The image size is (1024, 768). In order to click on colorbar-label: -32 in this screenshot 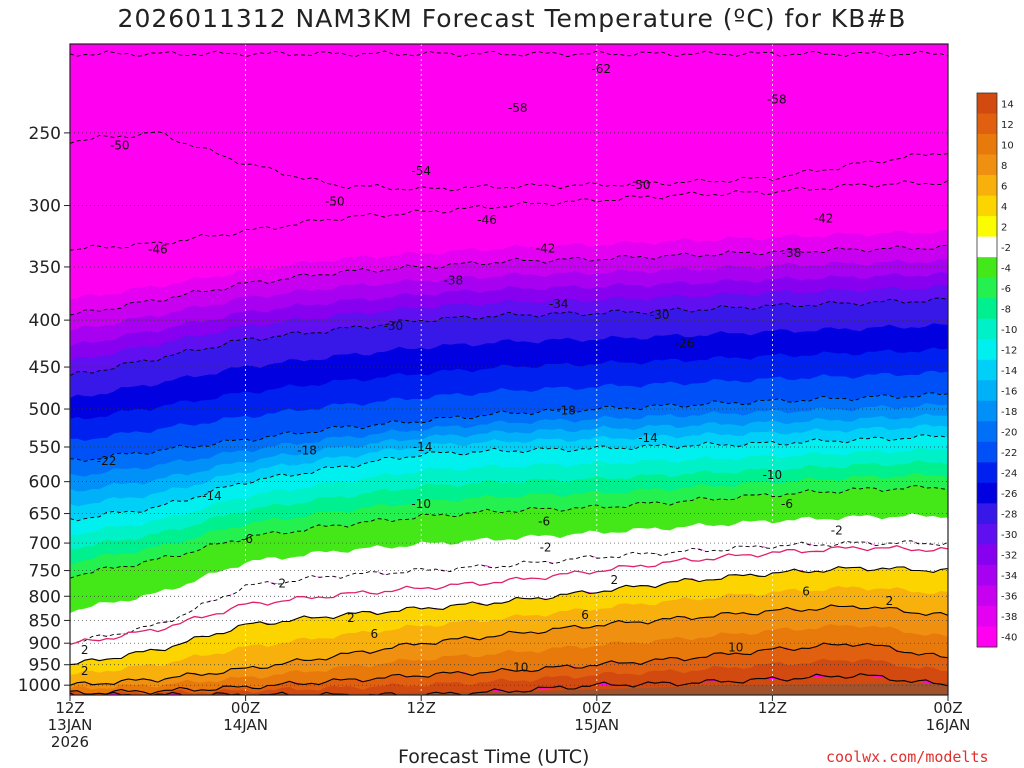, I will do `click(1009, 556)`.